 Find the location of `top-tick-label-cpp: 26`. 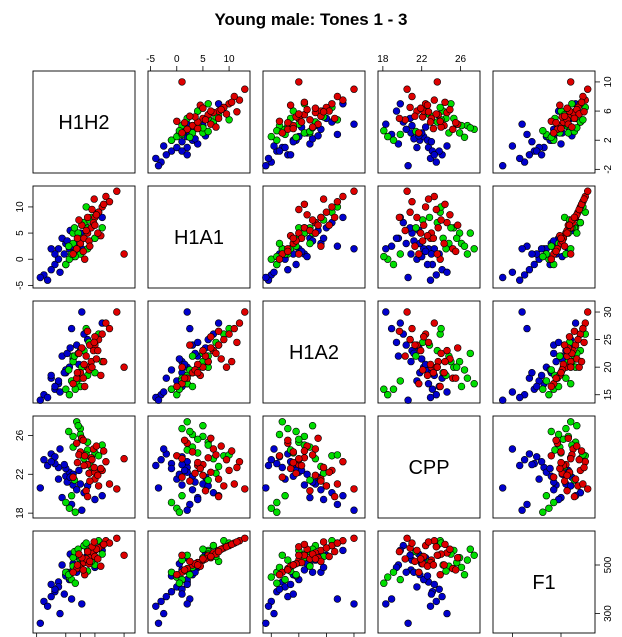

top-tick-label-cpp: 26 is located at coordinates (461, 59).